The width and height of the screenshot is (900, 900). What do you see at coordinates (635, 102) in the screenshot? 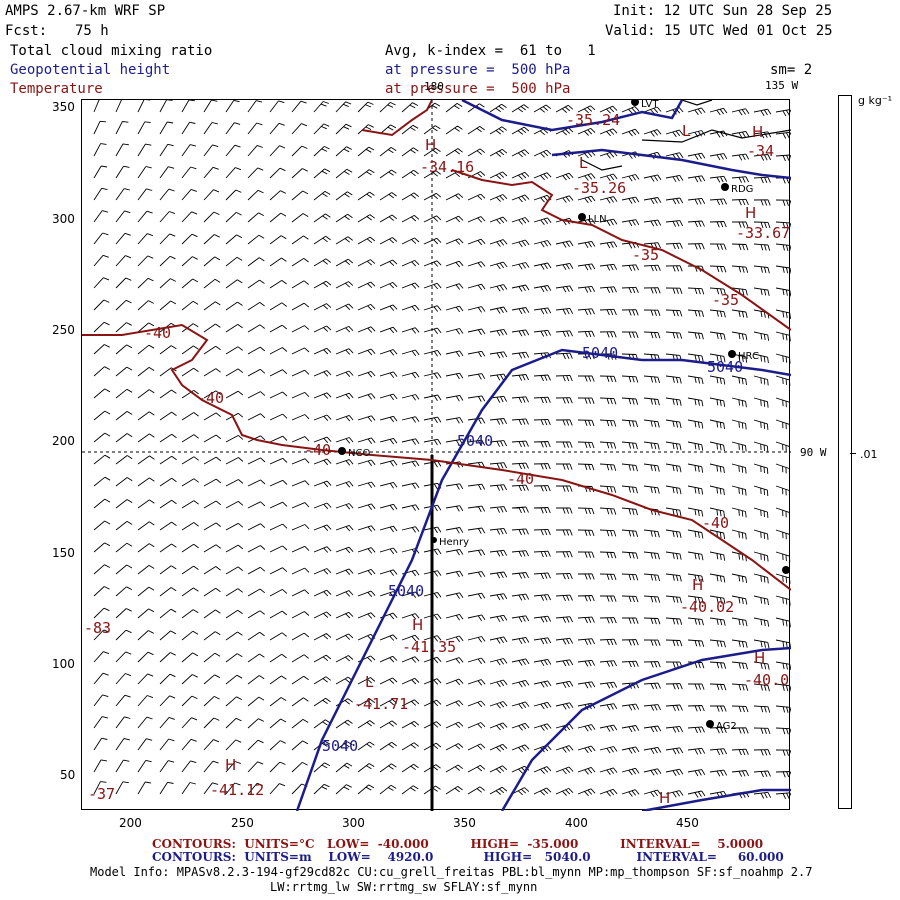
I see `station-lvt-marker` at bounding box center [635, 102].